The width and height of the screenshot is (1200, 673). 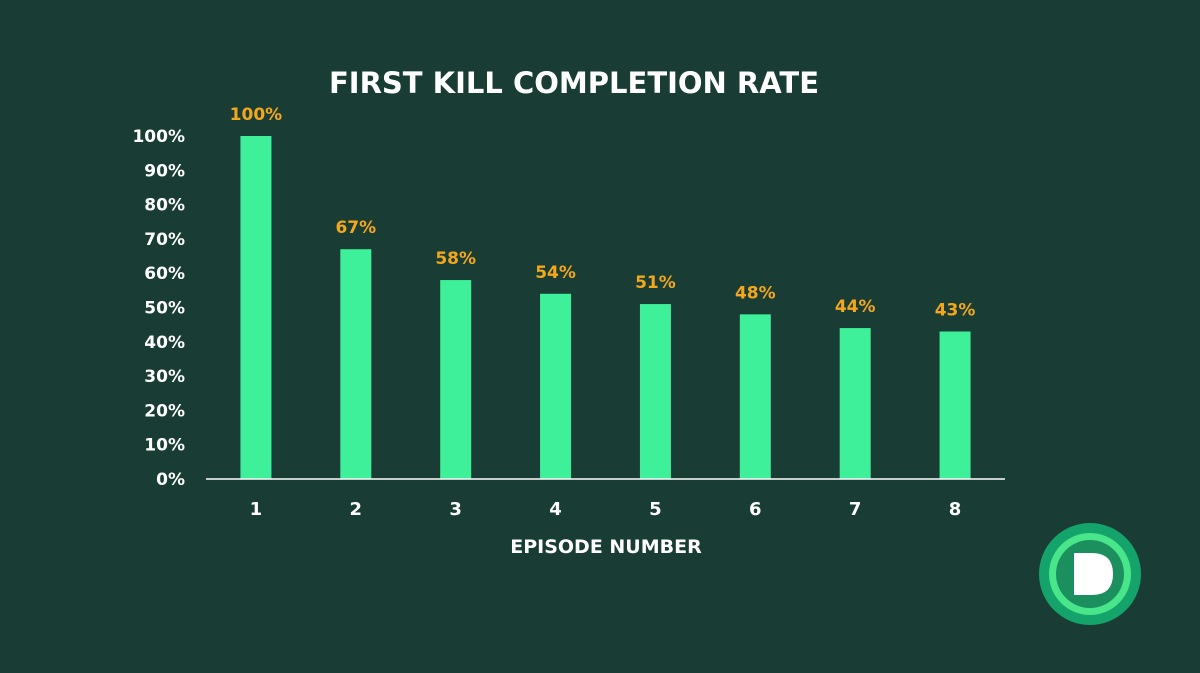 What do you see at coordinates (755, 509) in the screenshot?
I see `x-tick-label: 6` at bounding box center [755, 509].